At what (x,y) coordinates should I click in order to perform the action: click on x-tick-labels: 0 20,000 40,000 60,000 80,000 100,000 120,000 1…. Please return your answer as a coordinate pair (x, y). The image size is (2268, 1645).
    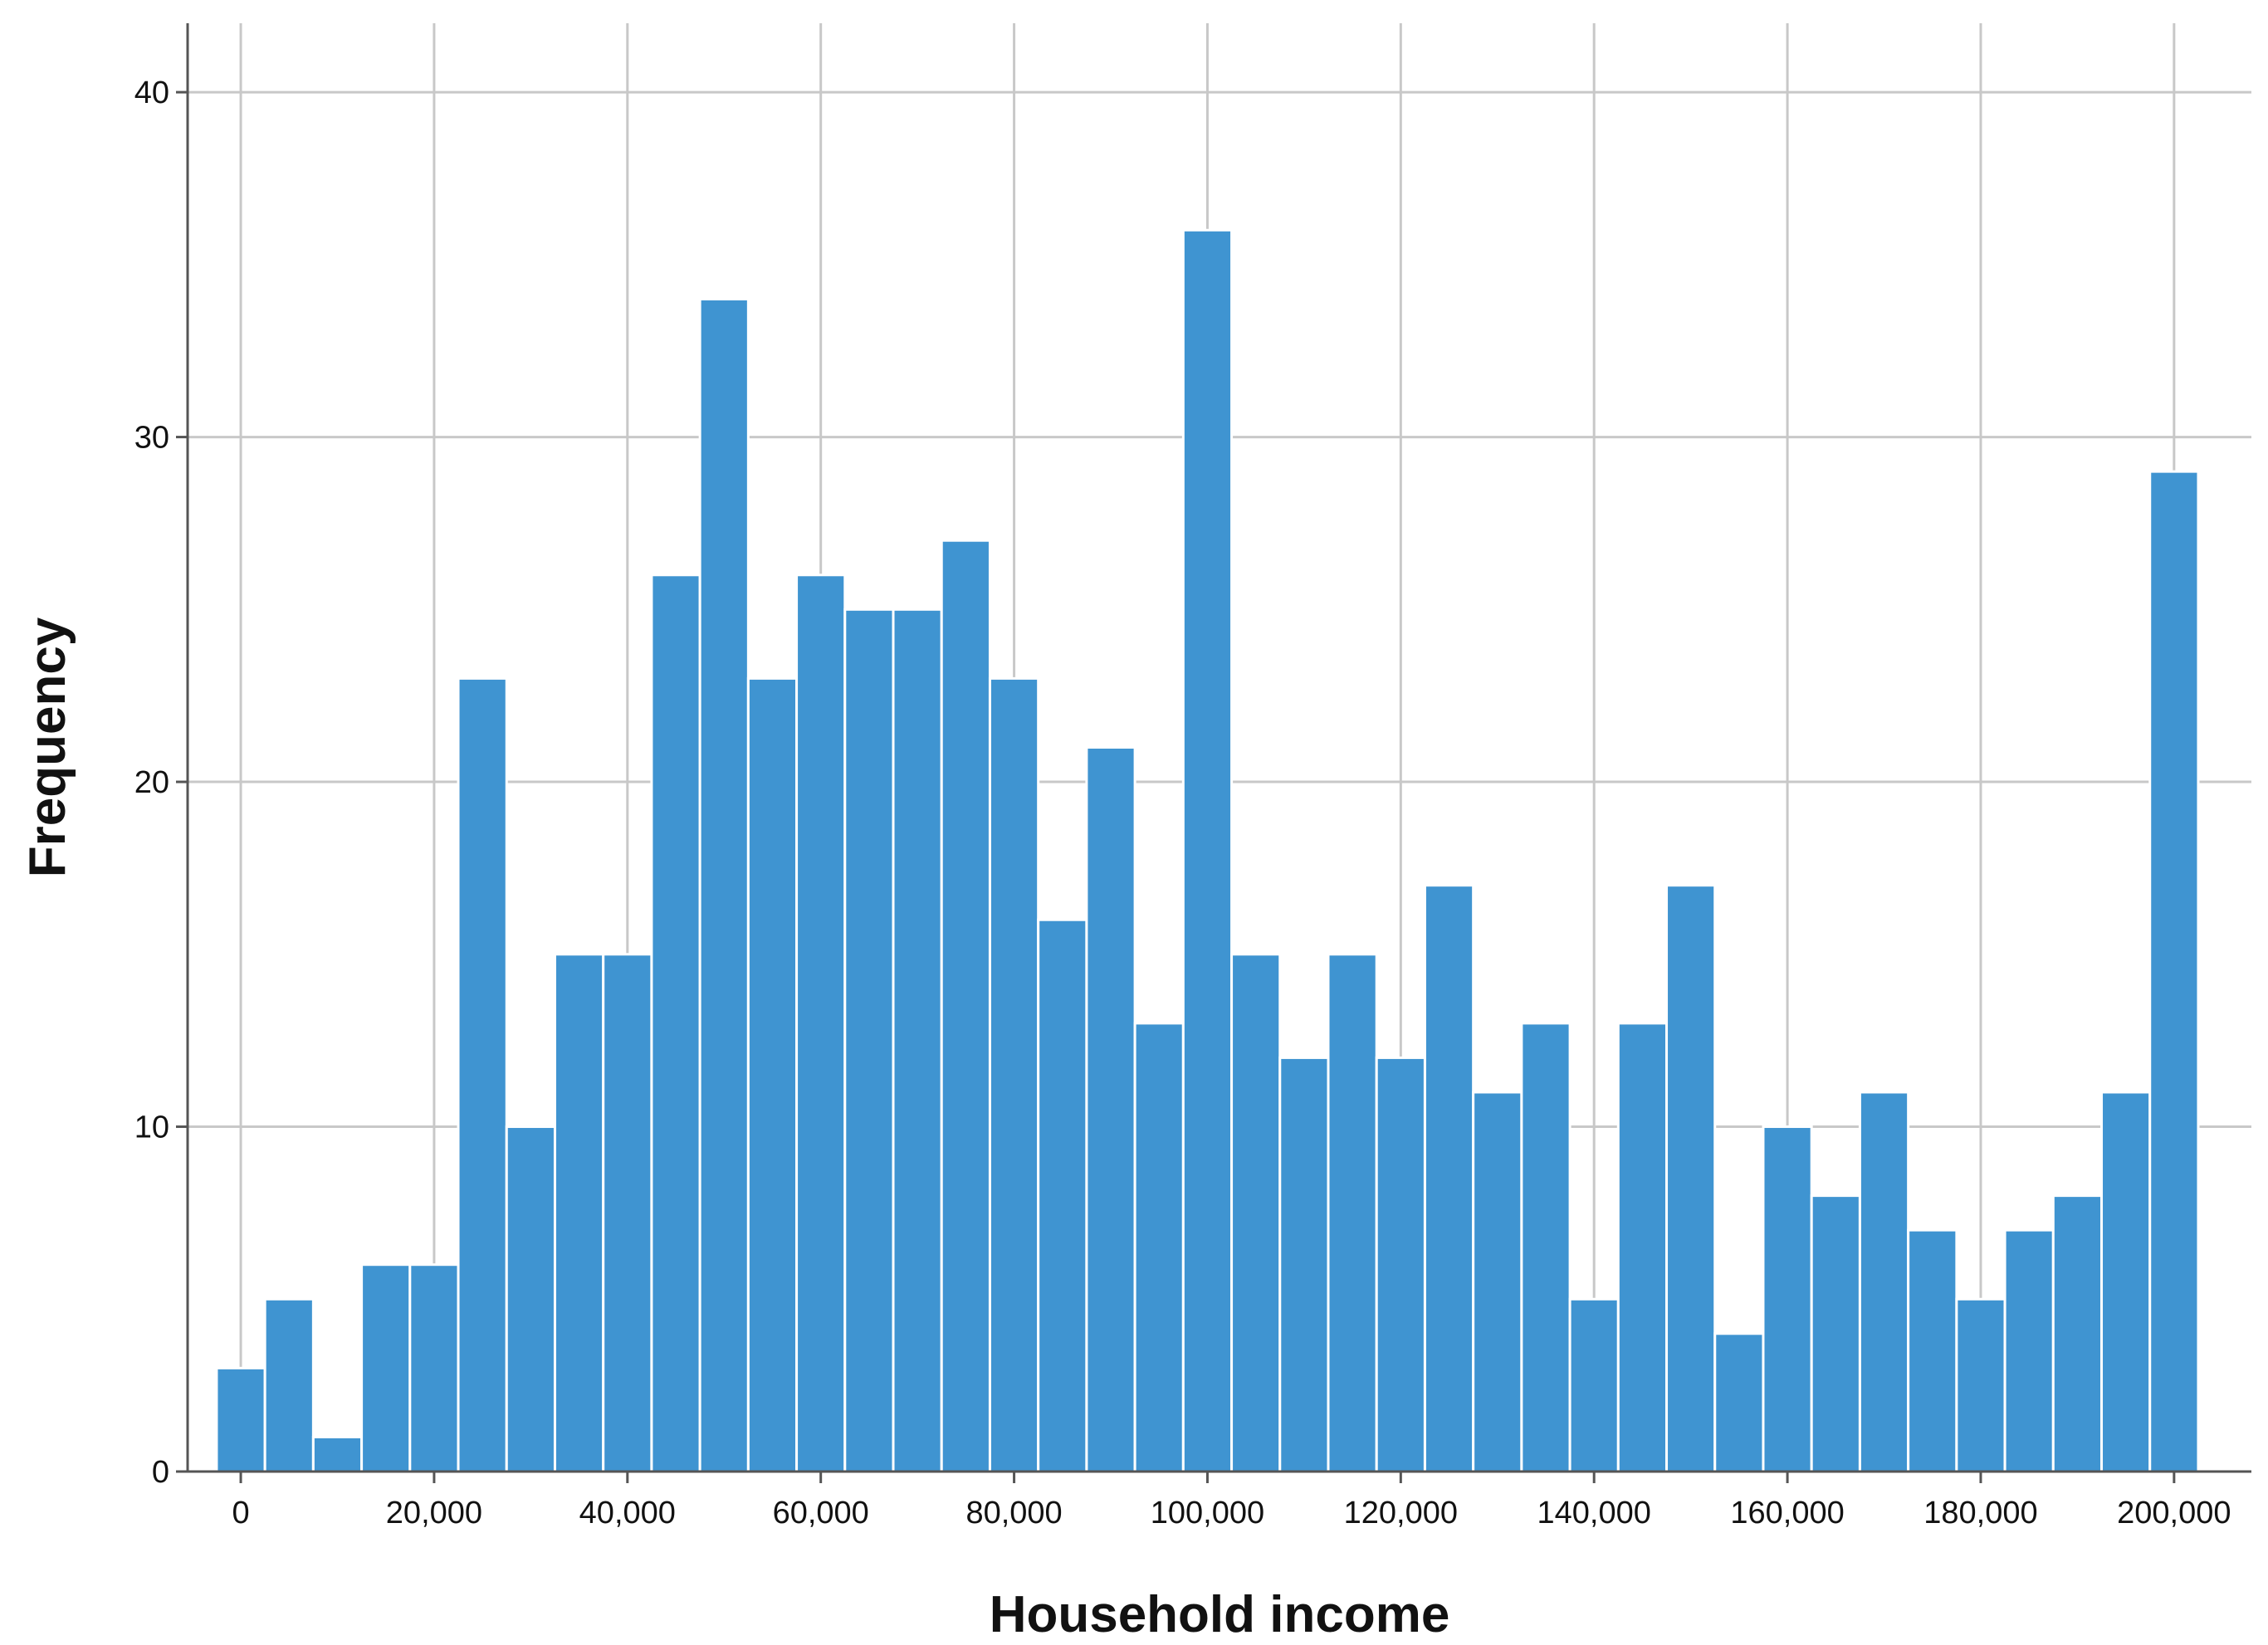
    Looking at the image, I should click on (1231, 1513).